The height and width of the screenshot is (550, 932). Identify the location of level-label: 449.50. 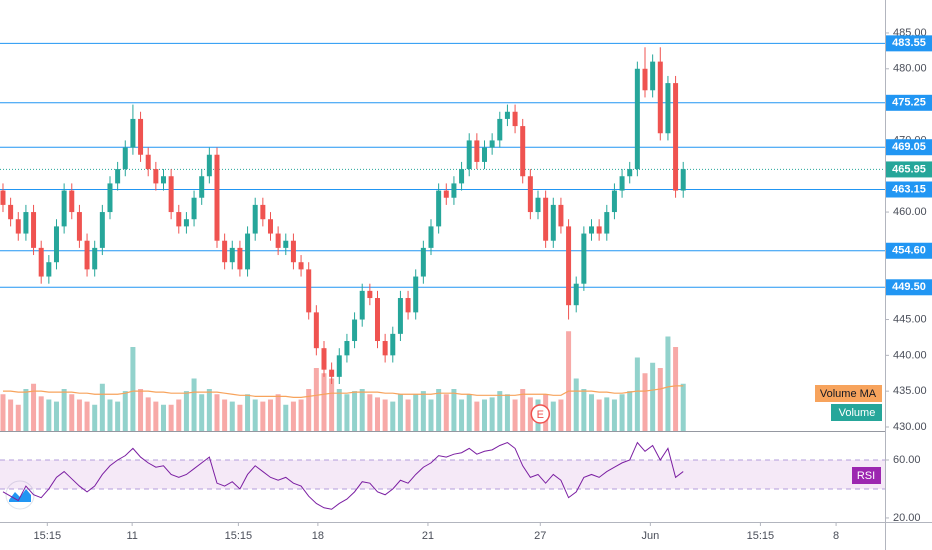
(909, 287).